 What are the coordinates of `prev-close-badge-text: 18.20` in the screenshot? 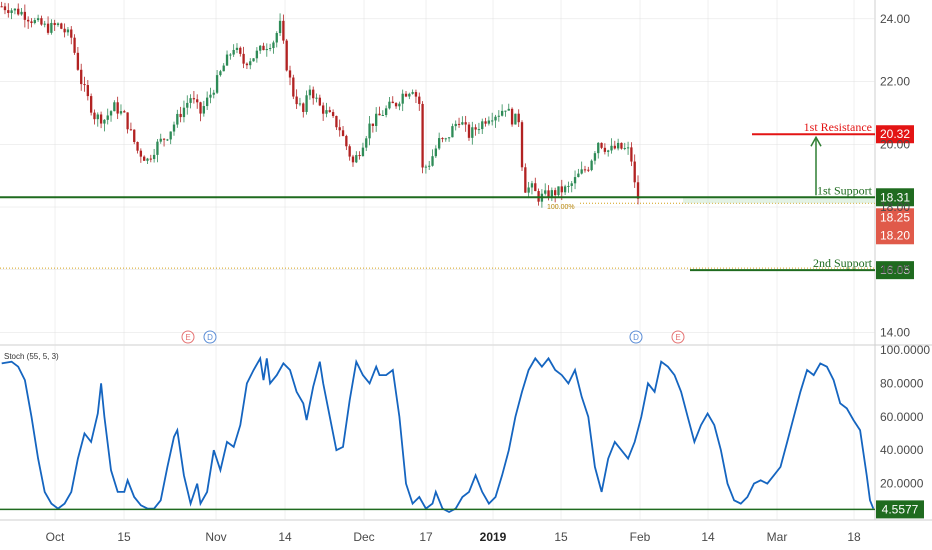 It's located at (895, 235).